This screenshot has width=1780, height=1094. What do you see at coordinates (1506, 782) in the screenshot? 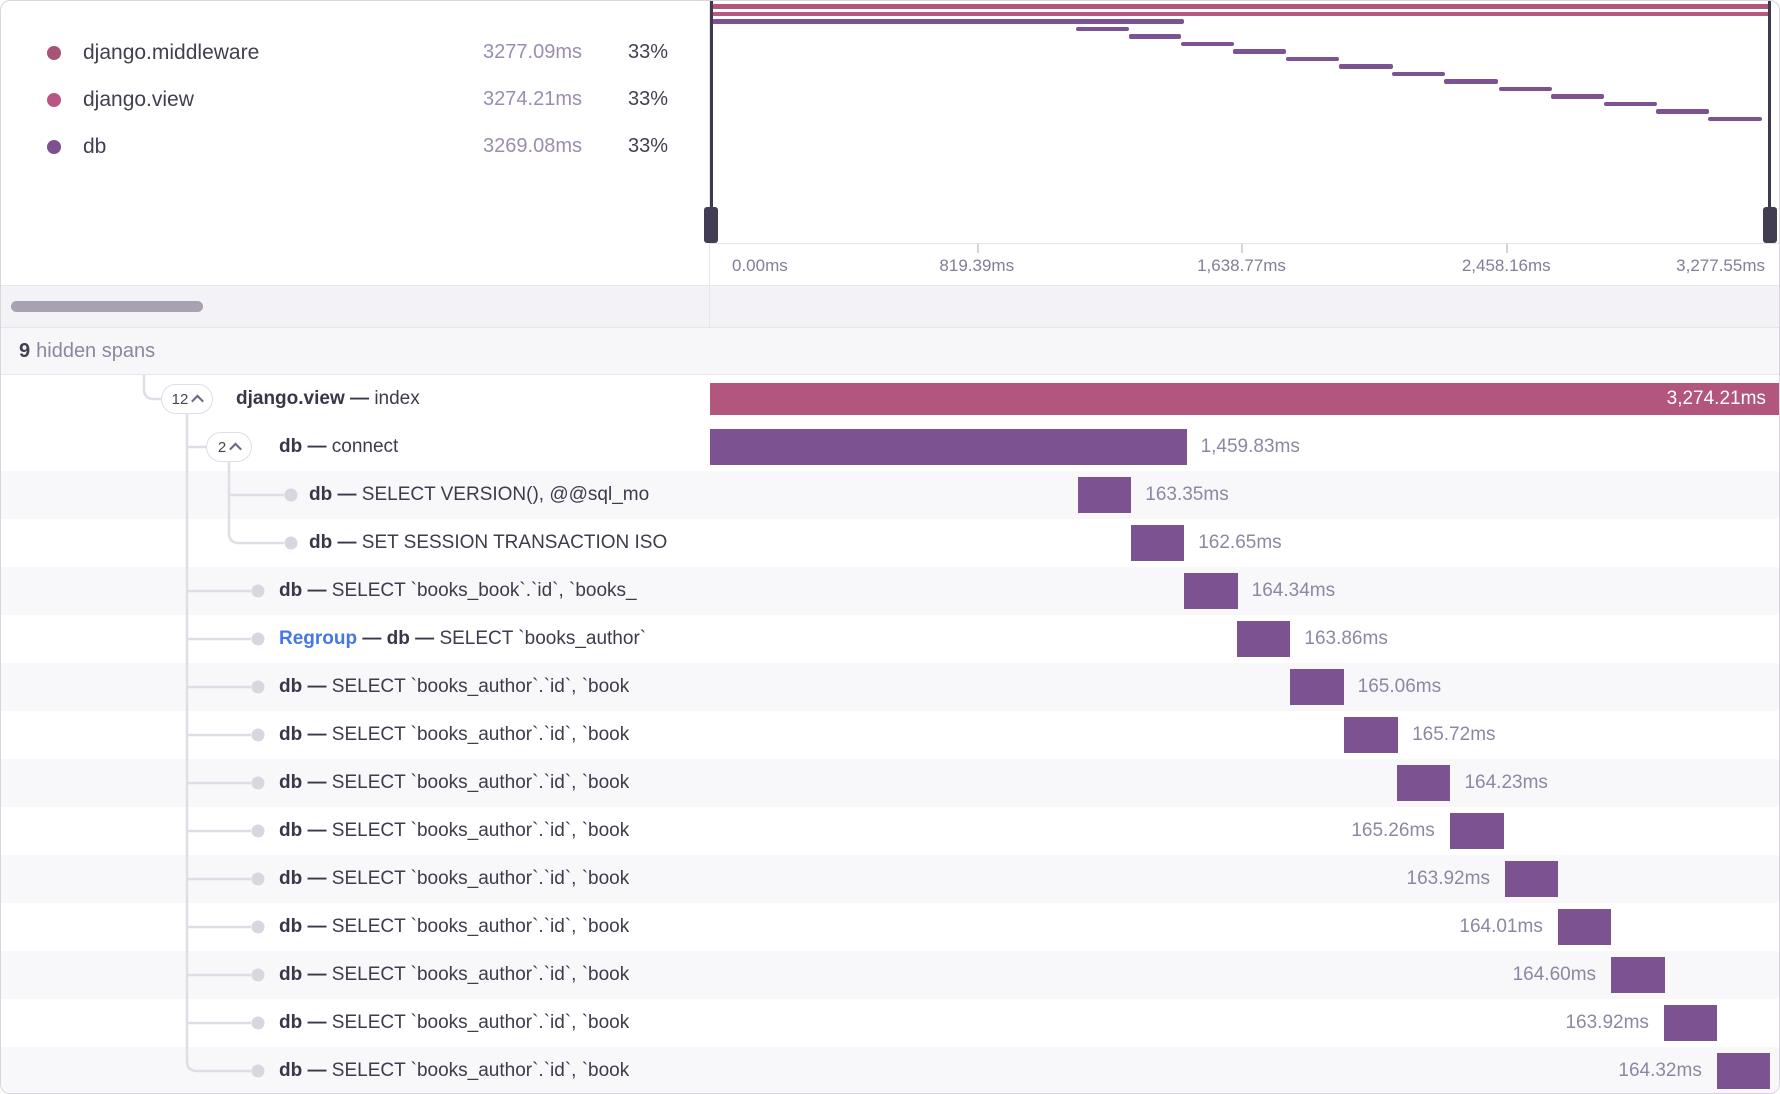
I see `span-duration-label: 164.23ms` at bounding box center [1506, 782].